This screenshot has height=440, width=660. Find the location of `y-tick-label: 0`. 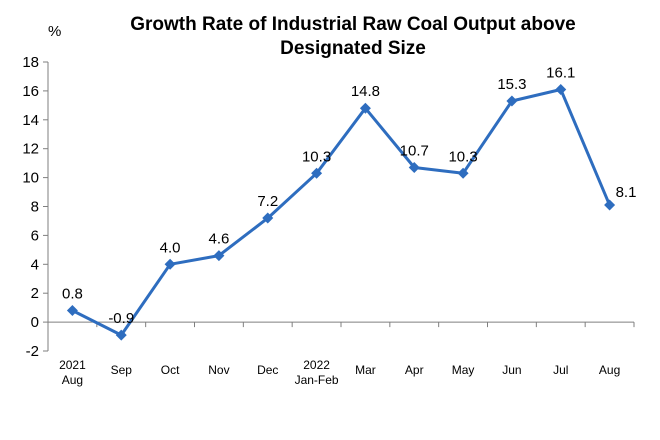

y-tick-label: 0 is located at coordinates (35, 322).